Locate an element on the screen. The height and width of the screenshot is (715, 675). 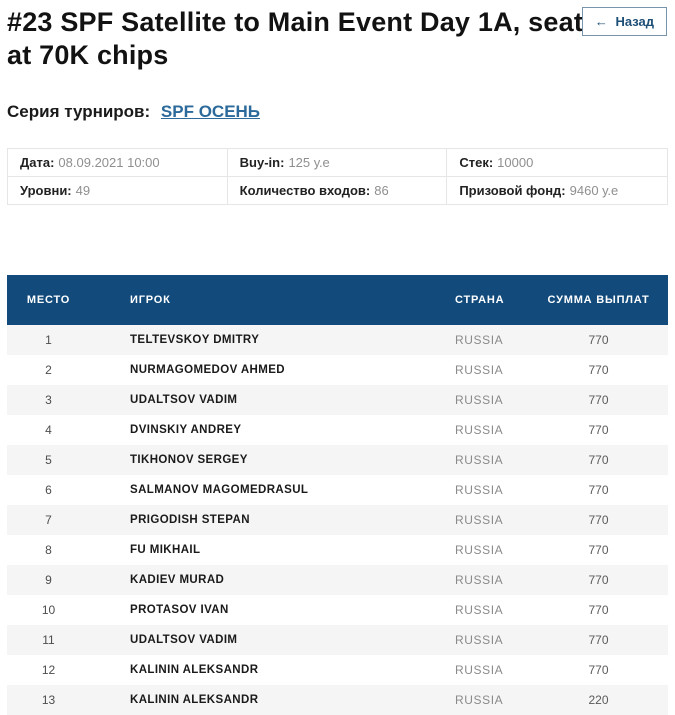
info-cell: Количество входов: 86 is located at coordinates (338, 190).